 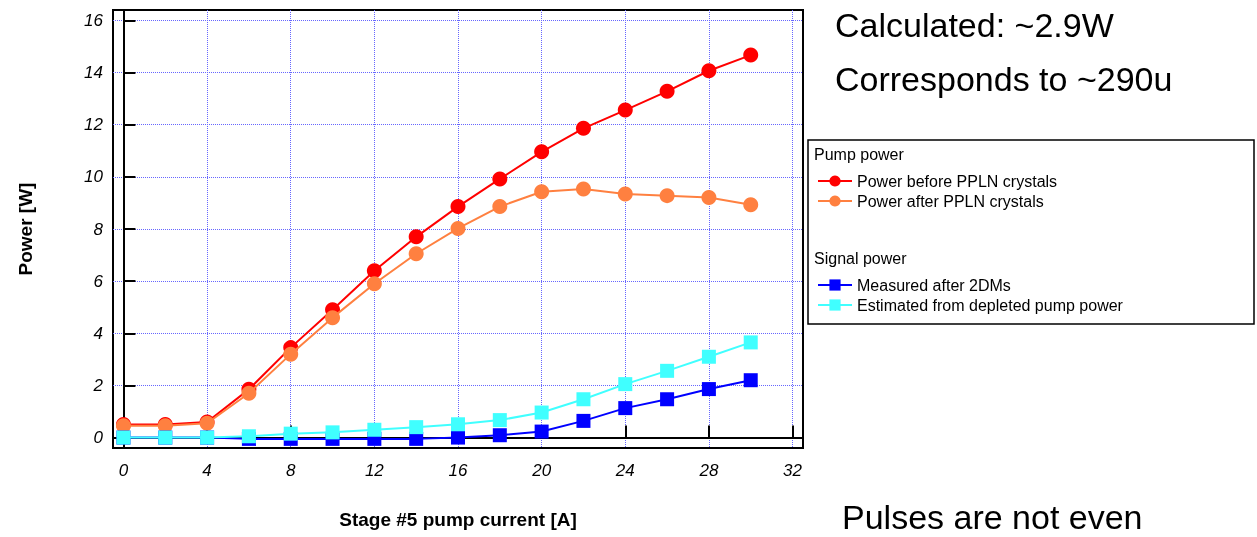 What do you see at coordinates (207, 470) in the screenshot?
I see `x-tick-label: 4` at bounding box center [207, 470].